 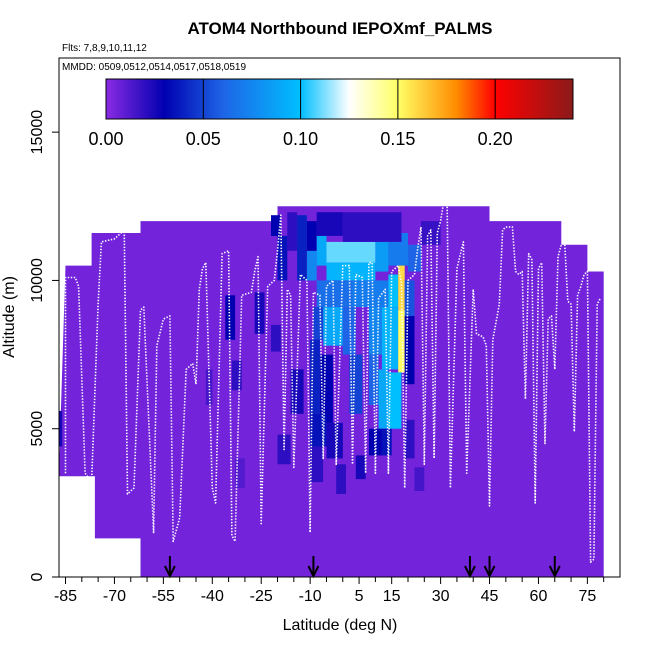 I want to click on x-axis-label: Latitude (deg N), so click(x=340, y=625).